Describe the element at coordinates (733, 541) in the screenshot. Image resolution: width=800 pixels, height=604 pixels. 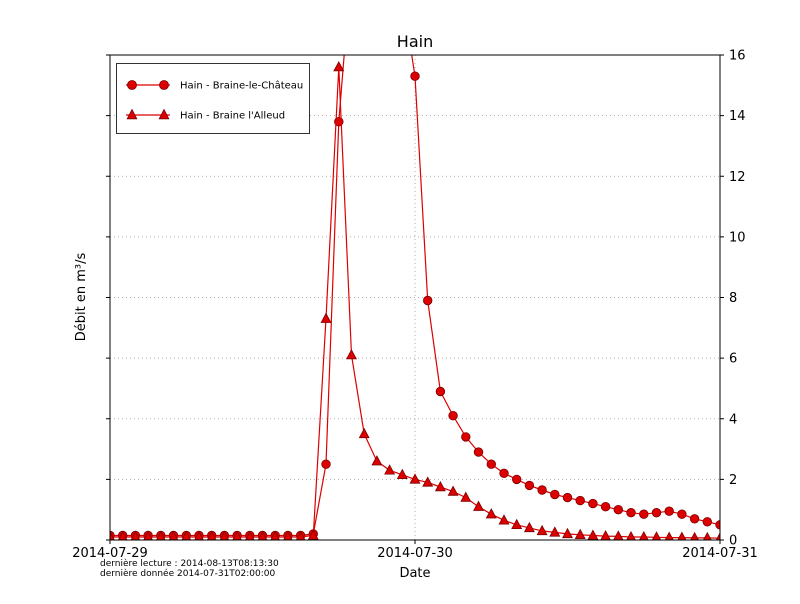
I see `y-tick-label: 0` at that location.